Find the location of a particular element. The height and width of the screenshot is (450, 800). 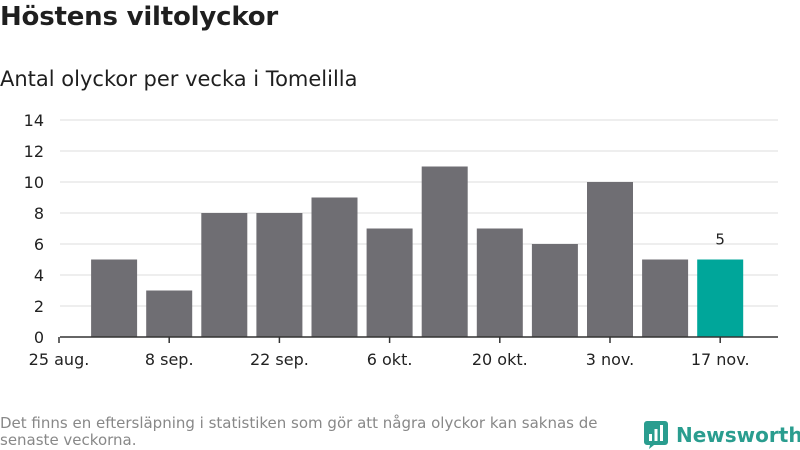

x-tick-label: 6 okt. is located at coordinates (390, 359).